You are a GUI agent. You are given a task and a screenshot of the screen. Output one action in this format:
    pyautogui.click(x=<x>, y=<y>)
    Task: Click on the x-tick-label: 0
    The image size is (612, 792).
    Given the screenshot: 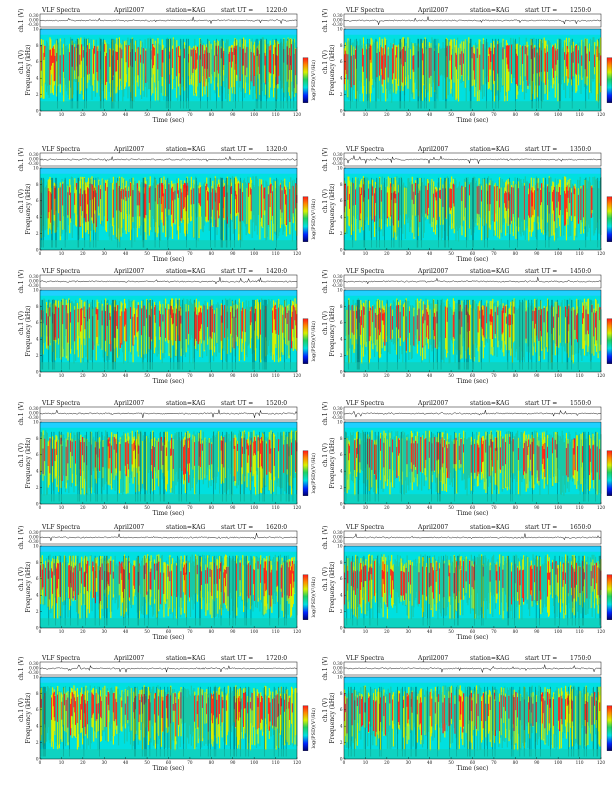 What is the action you would take?
    pyautogui.click(x=344, y=114)
    